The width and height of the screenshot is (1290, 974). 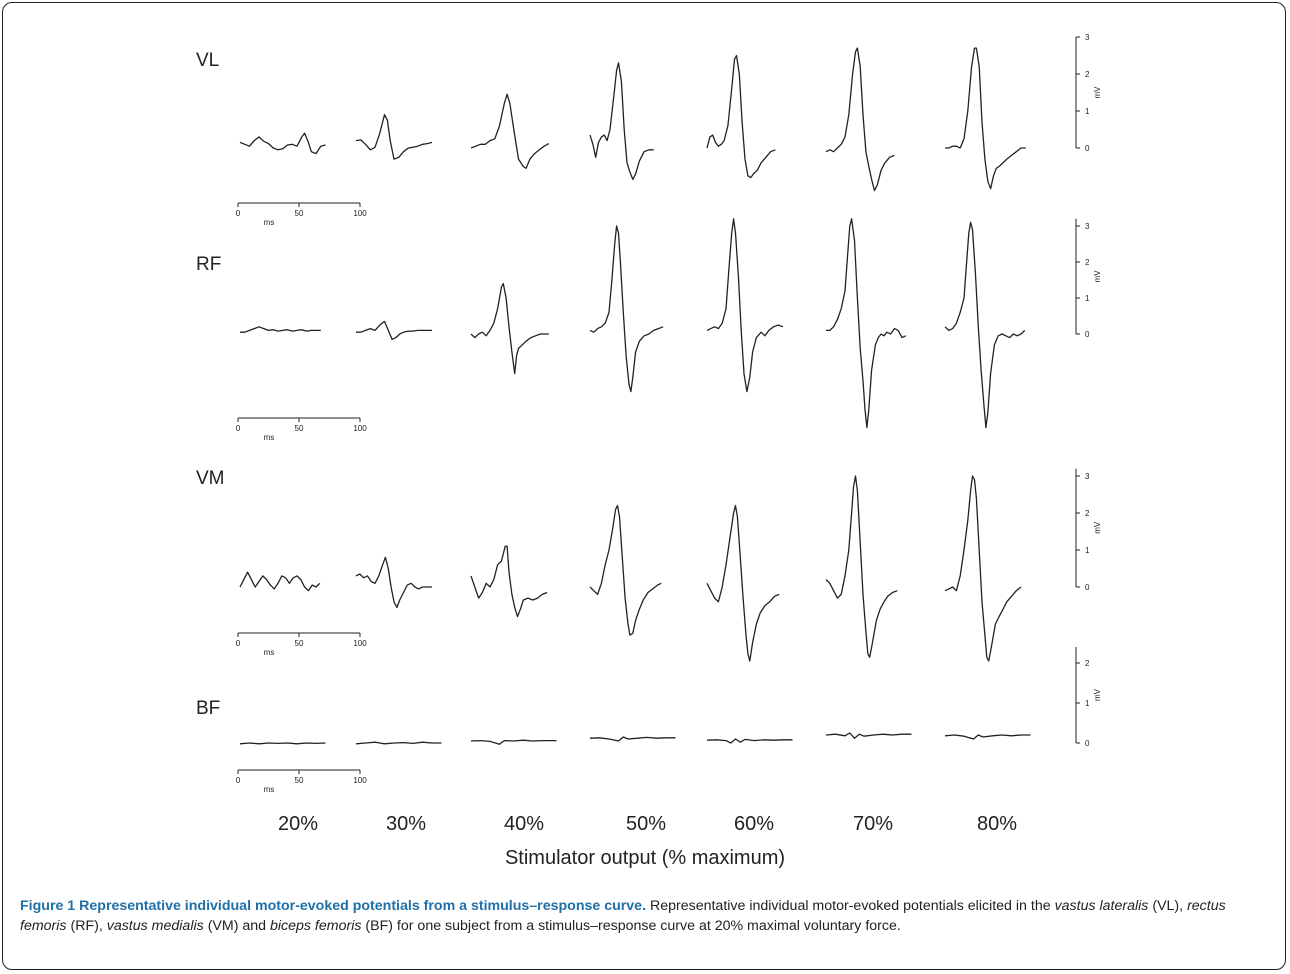 What do you see at coordinates (645, 858) in the screenshot?
I see `x-axis-label: Stimulator output (% maximum)` at bounding box center [645, 858].